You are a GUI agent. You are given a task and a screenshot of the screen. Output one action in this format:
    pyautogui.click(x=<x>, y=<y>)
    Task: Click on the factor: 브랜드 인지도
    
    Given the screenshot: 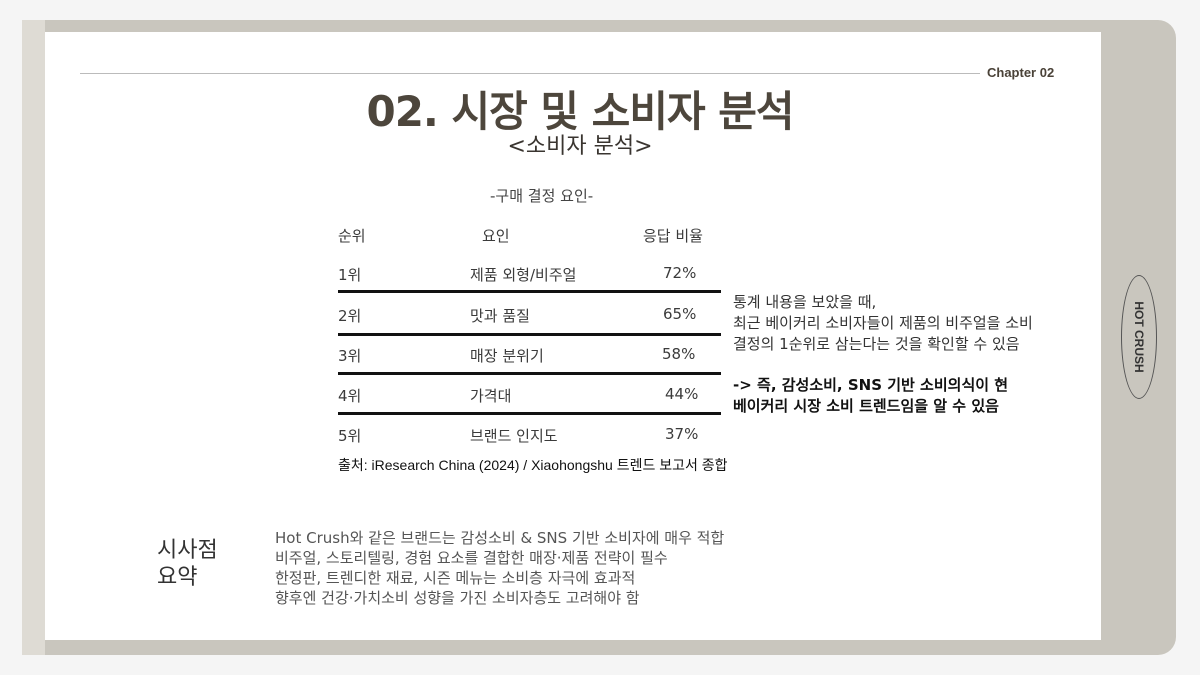 What is the action you would take?
    pyautogui.click(x=514, y=436)
    